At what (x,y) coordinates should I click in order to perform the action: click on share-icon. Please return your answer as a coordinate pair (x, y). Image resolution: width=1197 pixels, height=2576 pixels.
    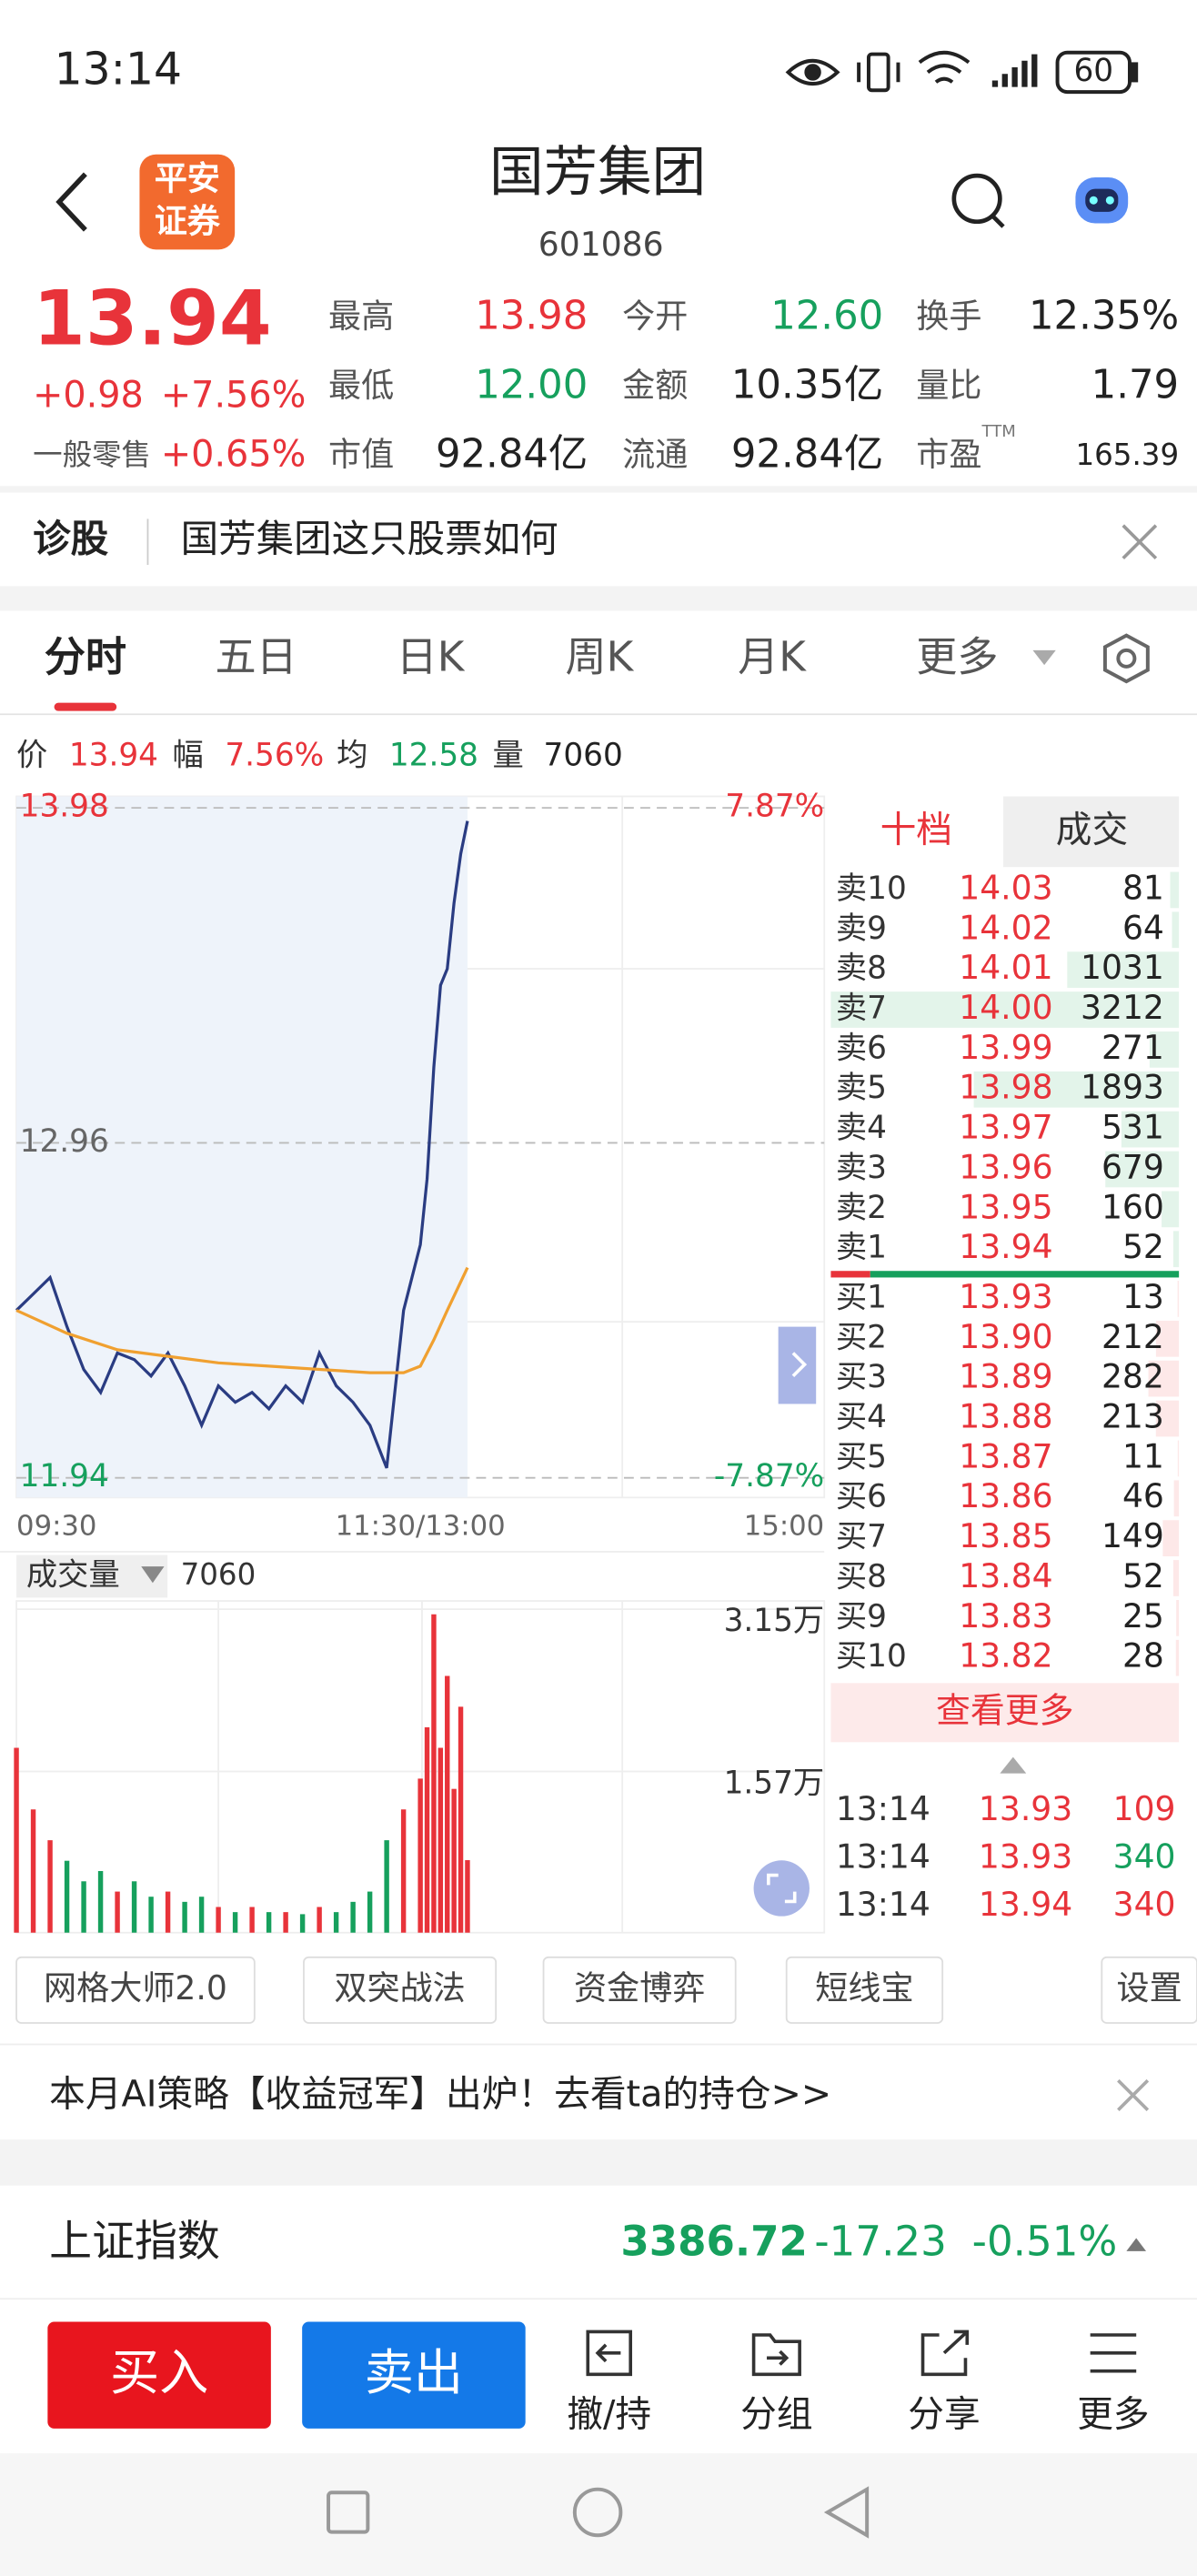
    Looking at the image, I should click on (945, 2353).